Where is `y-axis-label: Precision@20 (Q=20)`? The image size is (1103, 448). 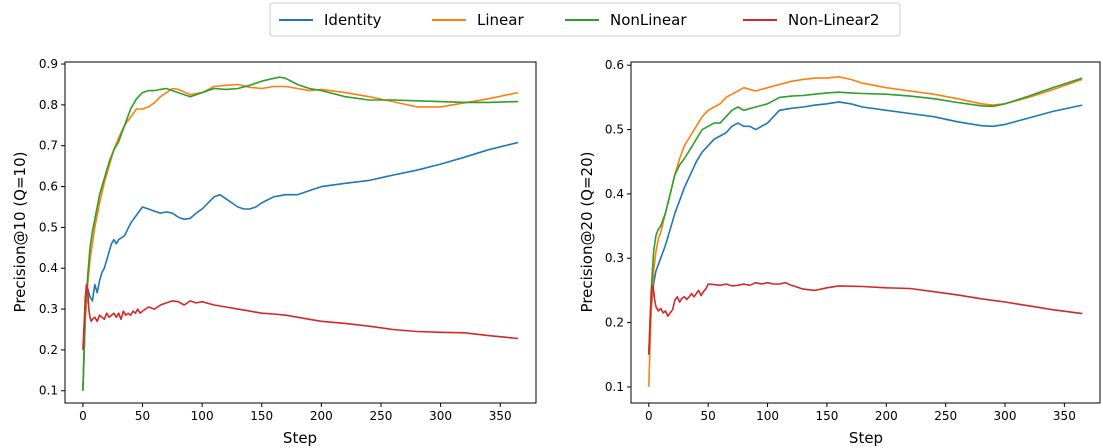 y-axis-label: Precision@20 (Q=20) is located at coordinates (587, 232).